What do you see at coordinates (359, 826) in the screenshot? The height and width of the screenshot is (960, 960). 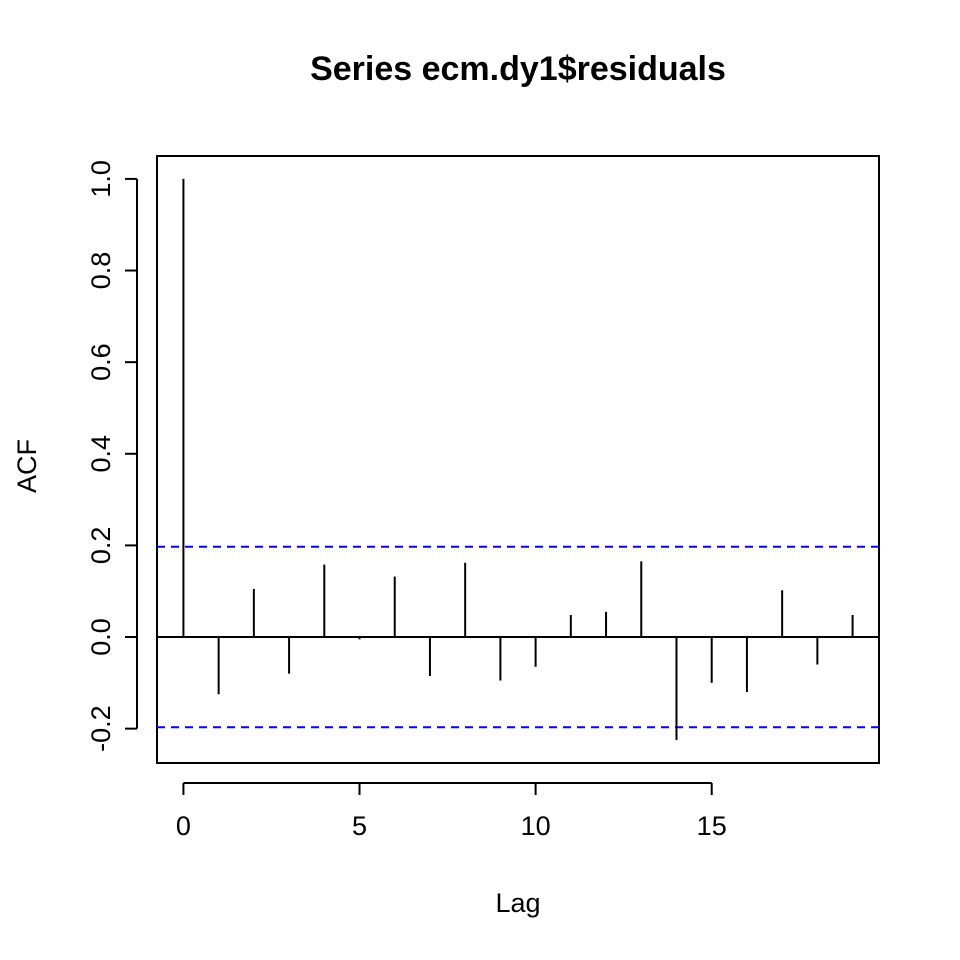 I see `x-tick-label: 5` at bounding box center [359, 826].